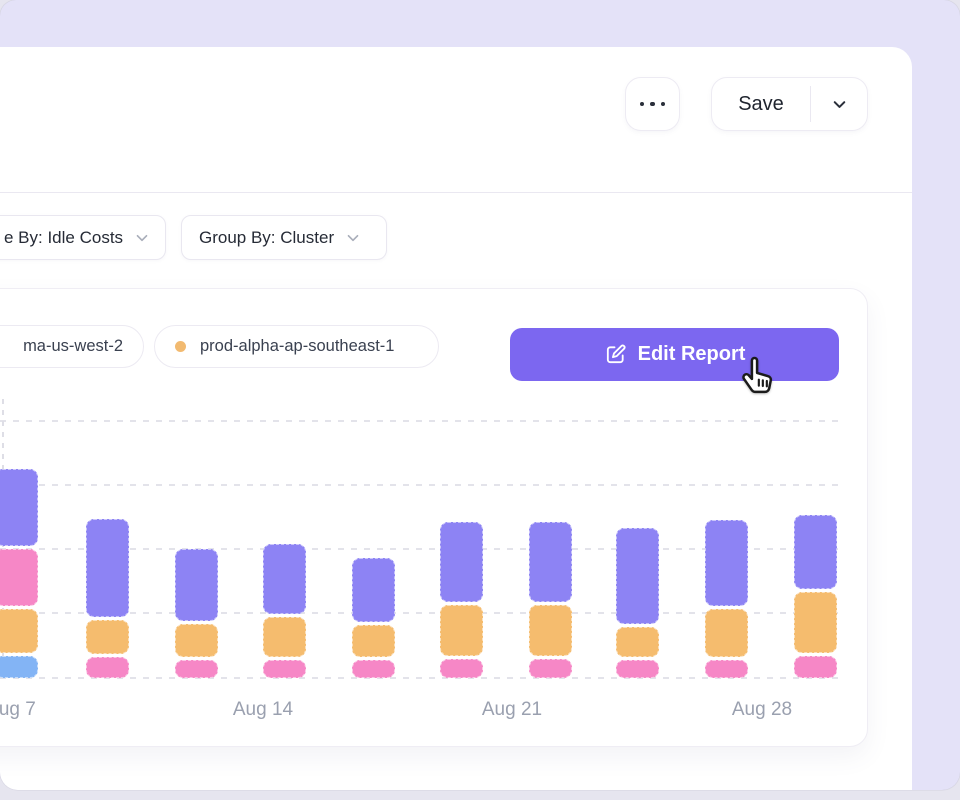  I want to click on bar-4-segment-orange, so click(284, 637).